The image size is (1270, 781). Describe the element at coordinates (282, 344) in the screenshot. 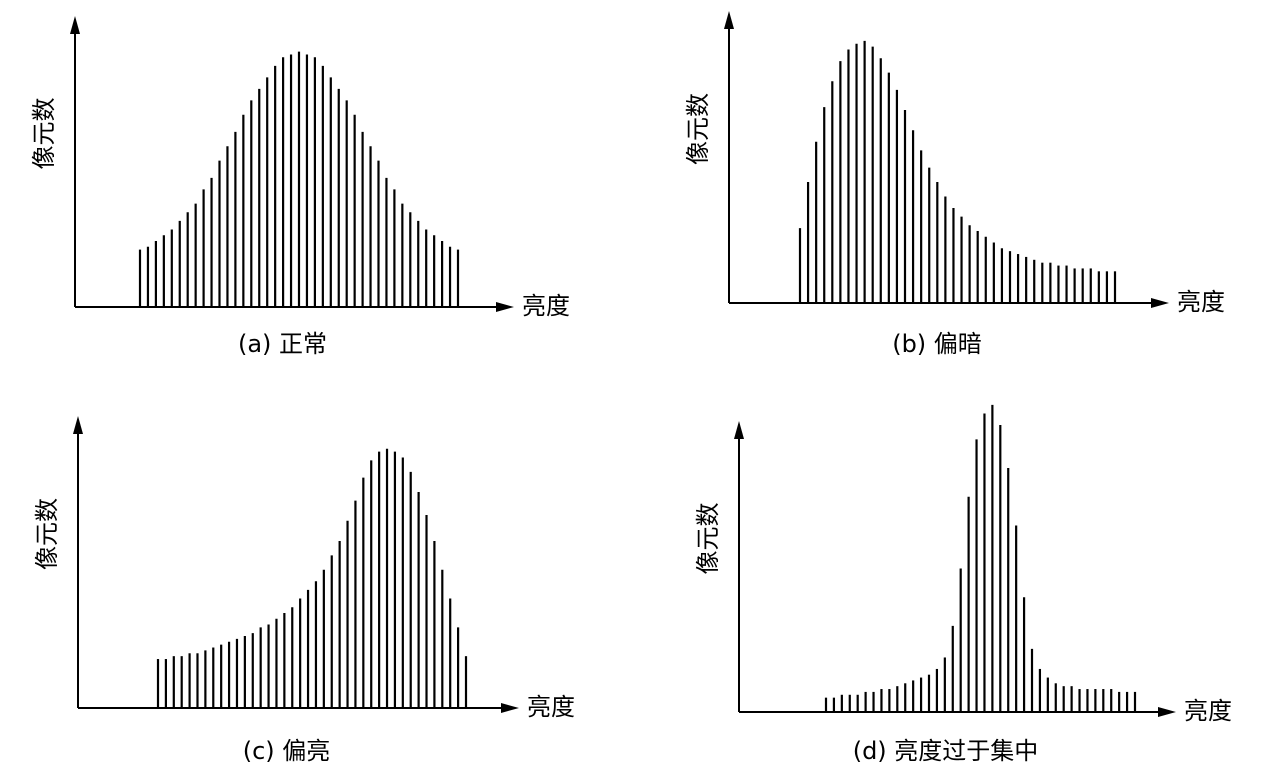

I see `caption: (a) 正常` at that location.